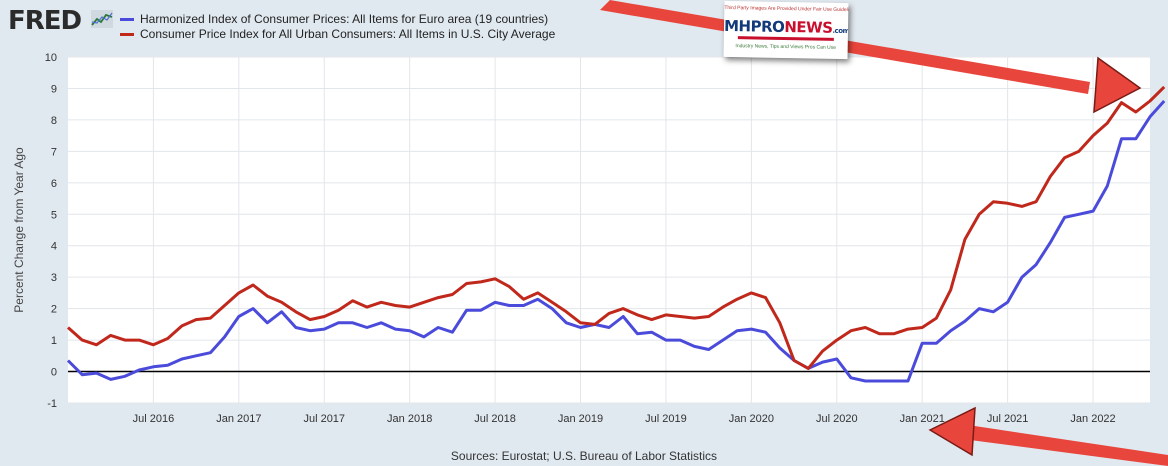 The image size is (1168, 466). What do you see at coordinates (54, 310) in the screenshot?
I see `y-tick-label: 2` at bounding box center [54, 310].